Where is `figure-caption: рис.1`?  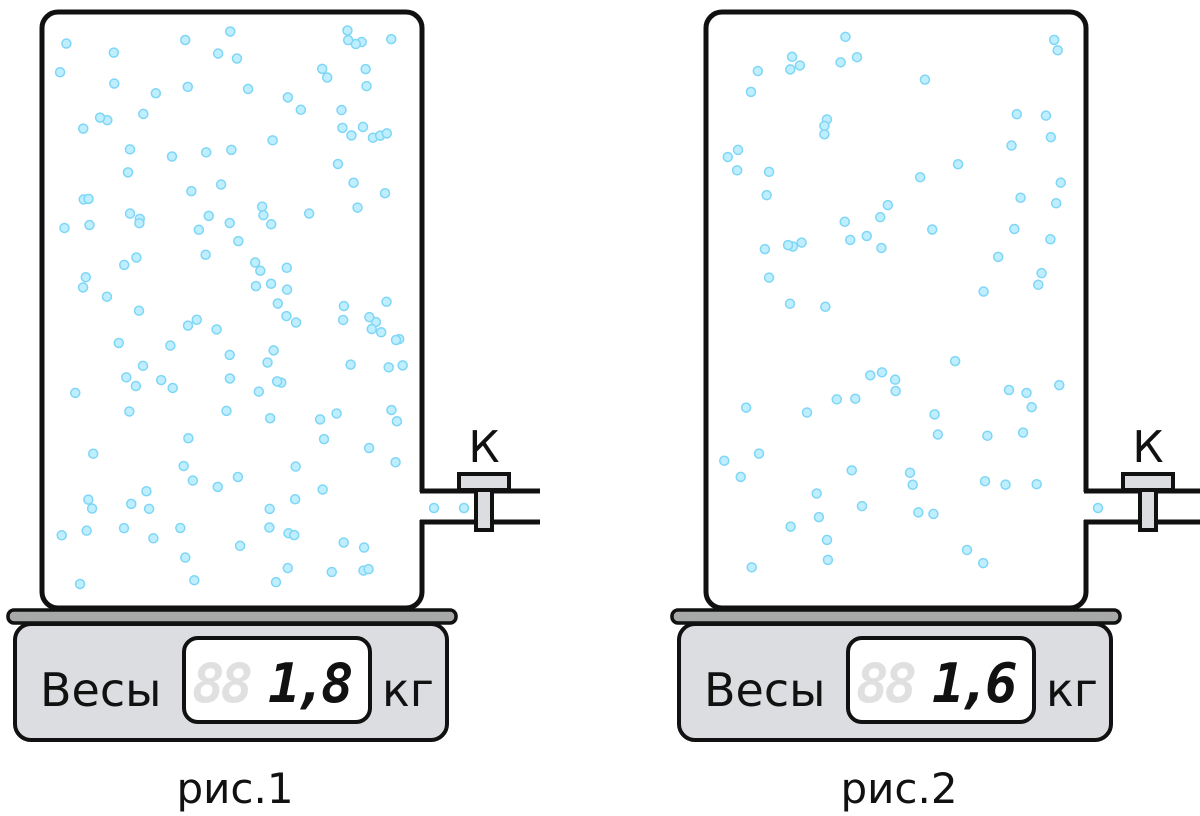
figure-caption: рис.1 is located at coordinates (234, 788).